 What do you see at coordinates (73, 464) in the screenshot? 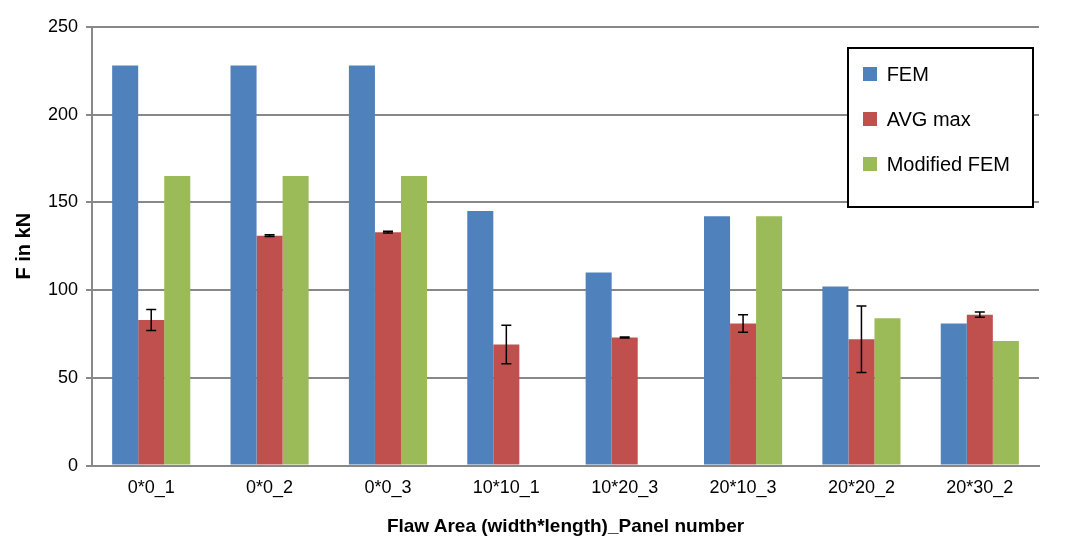
I see `y-tick-label: 0` at bounding box center [73, 464].